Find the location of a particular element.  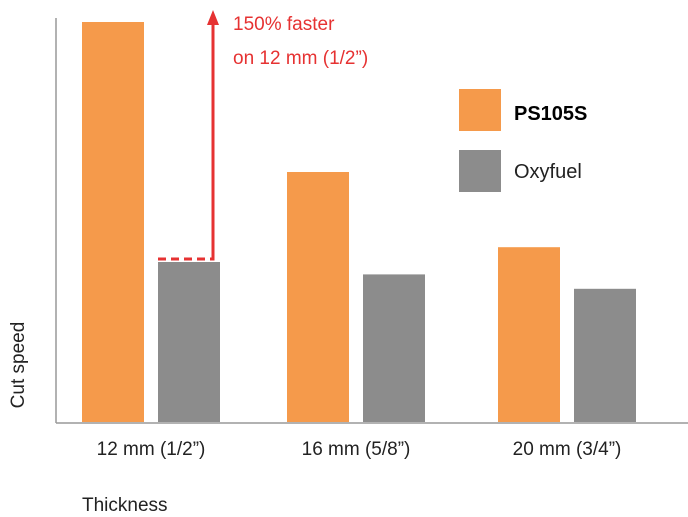

x-tick-label-2: 20 mm (3/4”) is located at coordinates (567, 449).